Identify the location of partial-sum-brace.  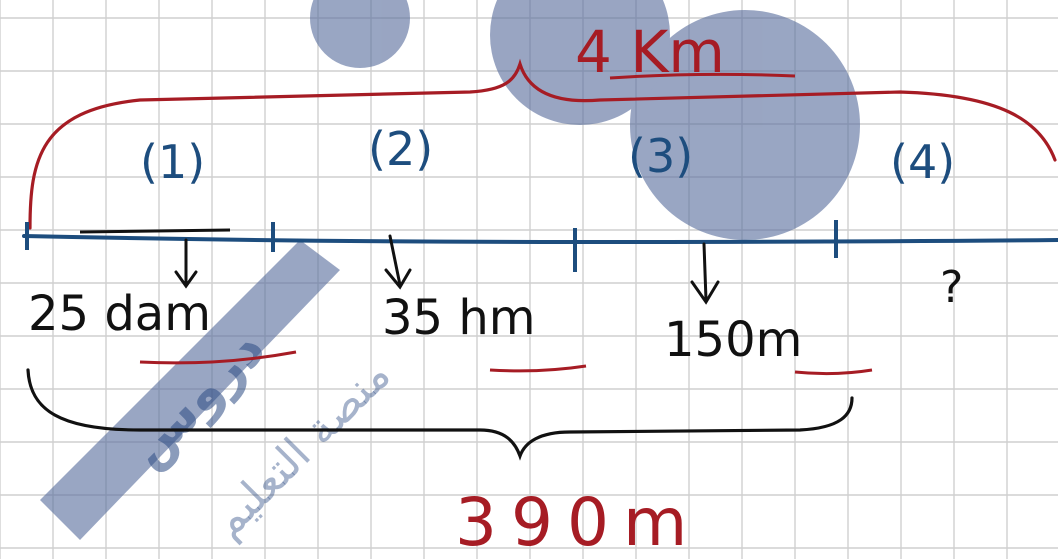
(440, 414).